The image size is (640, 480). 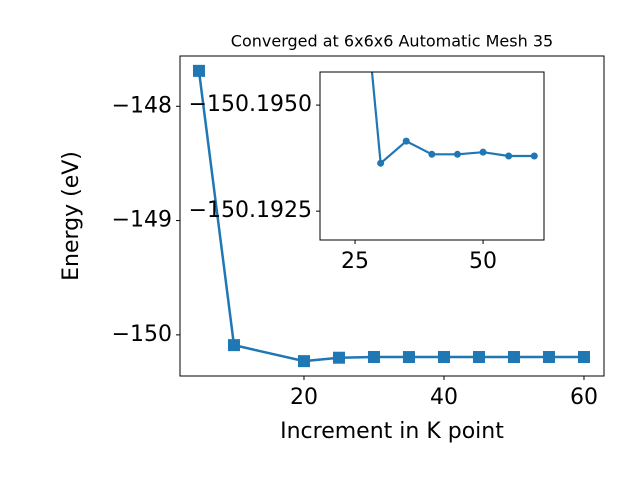 I want to click on y-tick-label: −149, so click(x=142, y=220).